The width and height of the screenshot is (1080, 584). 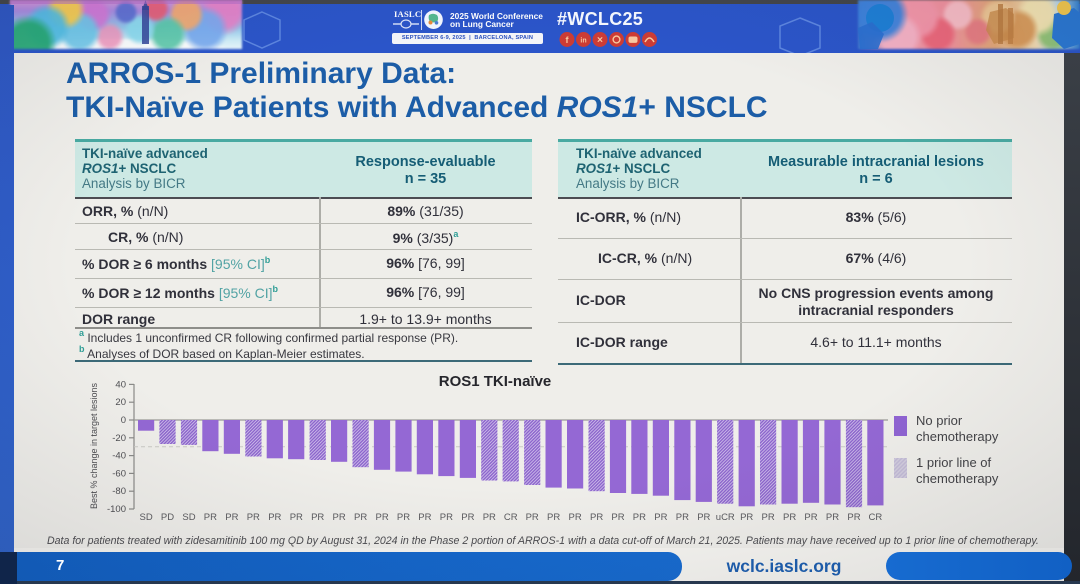 What do you see at coordinates (119, 438) in the screenshot?
I see `svg-text: -20` at bounding box center [119, 438].